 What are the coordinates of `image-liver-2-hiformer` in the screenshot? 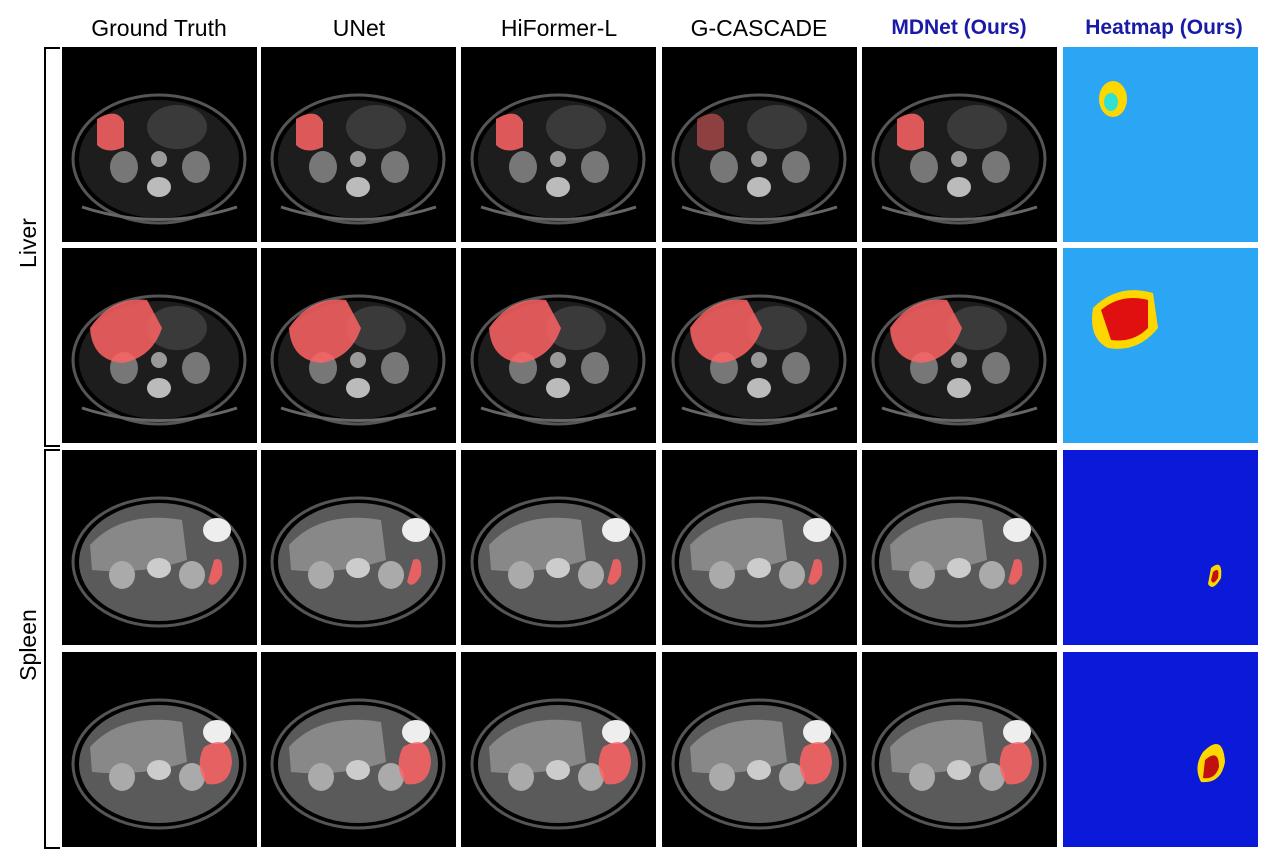 It's located at (558, 345).